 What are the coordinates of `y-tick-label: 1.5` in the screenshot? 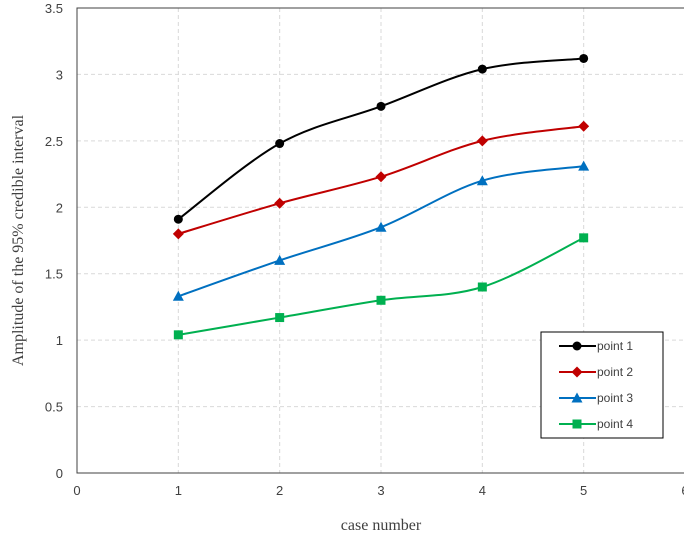 It's located at (54, 274).